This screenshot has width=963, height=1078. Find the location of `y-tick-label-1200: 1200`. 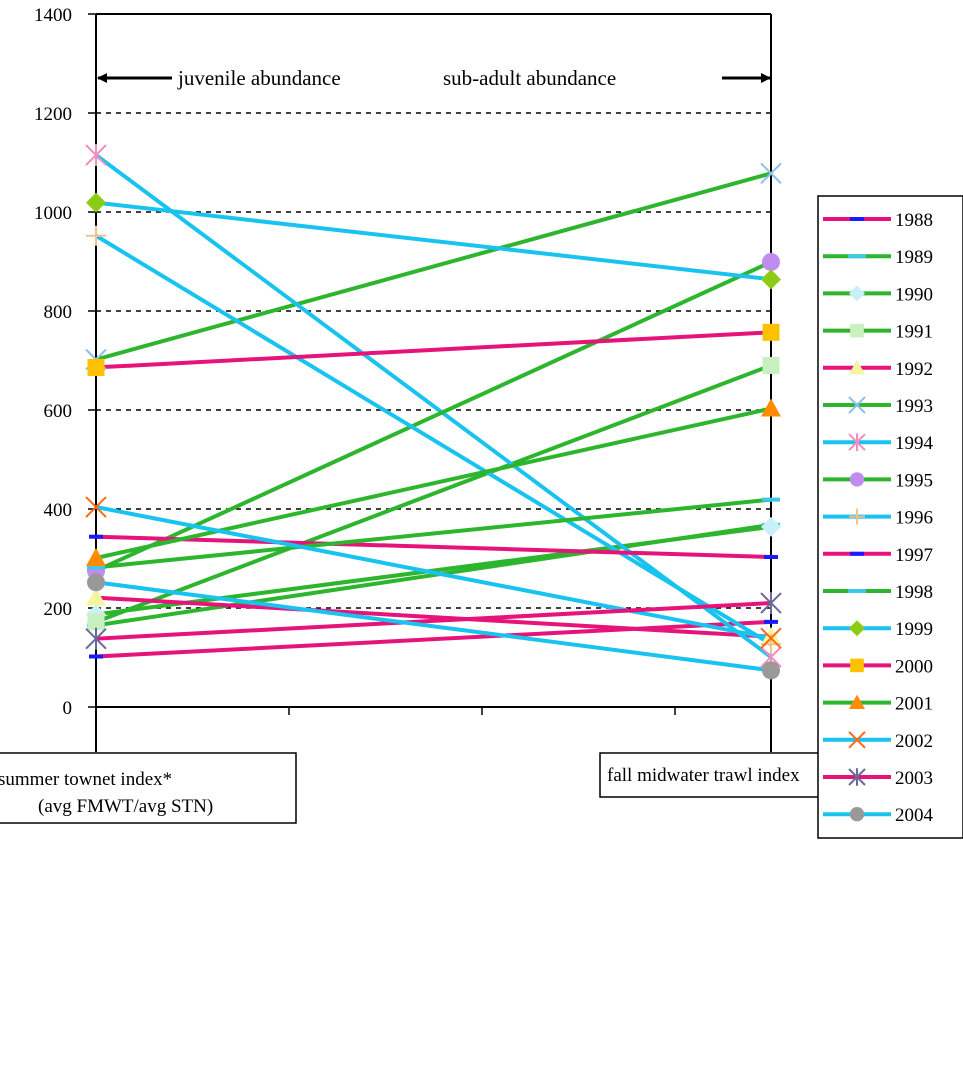

y-tick-label-1200: 1200 is located at coordinates (53, 114).